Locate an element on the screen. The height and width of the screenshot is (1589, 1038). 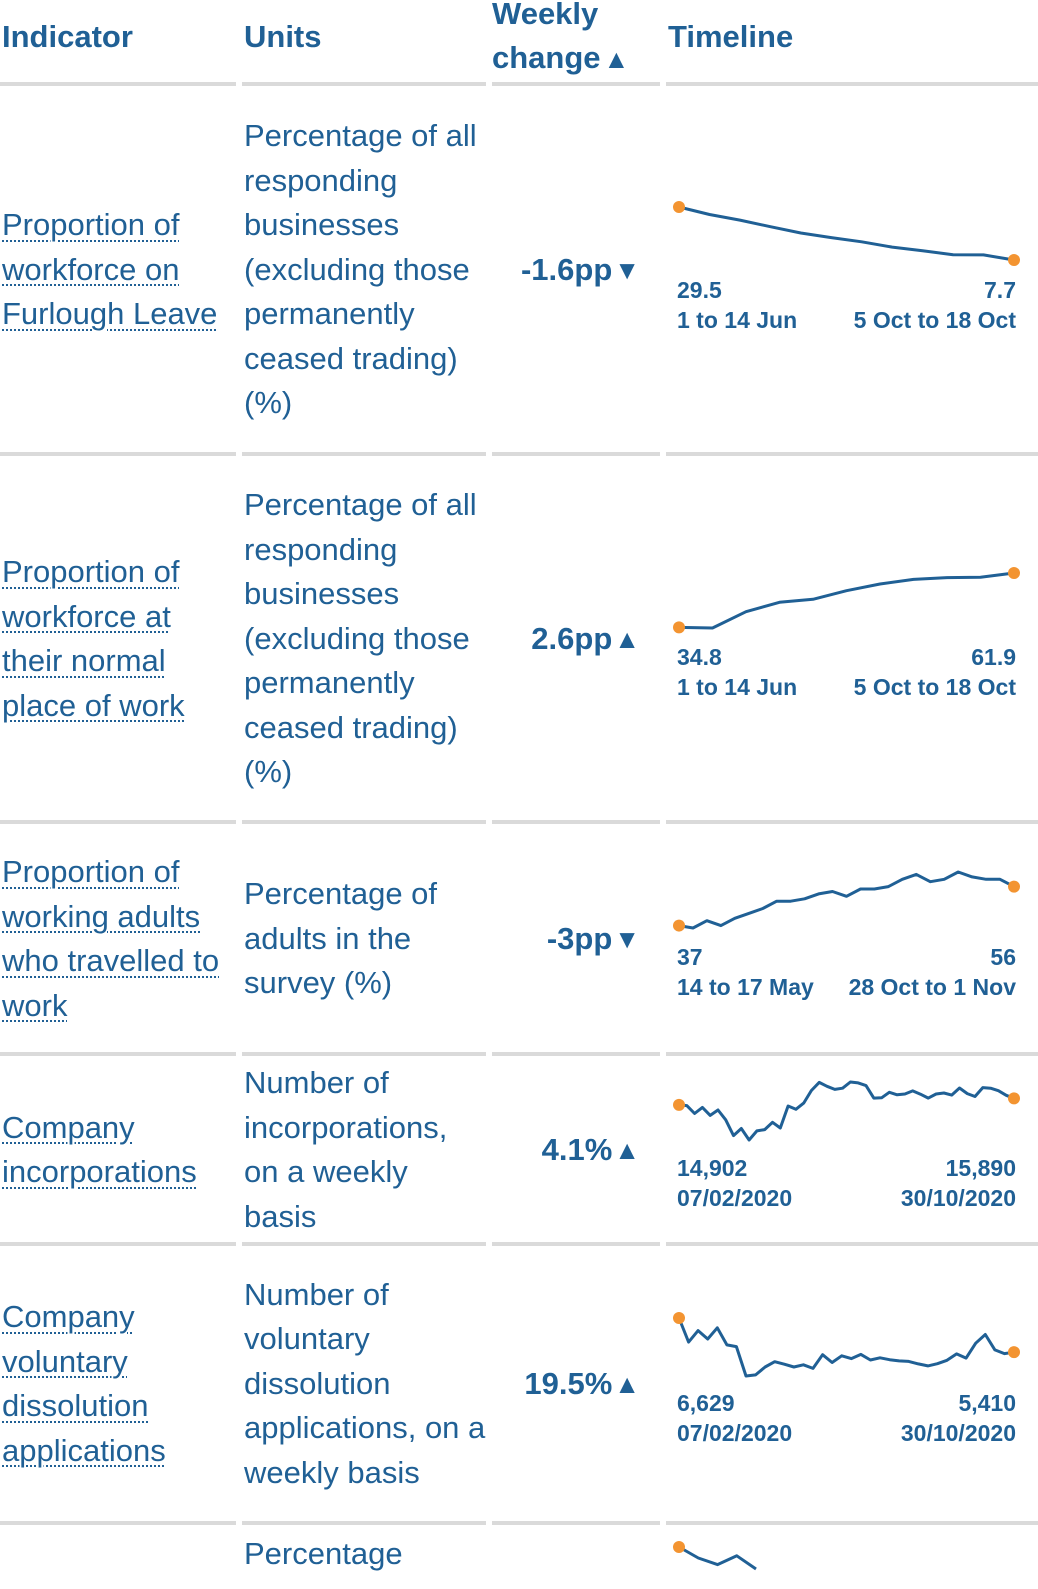
timeline-start: 14,902 07/02/2020 is located at coordinates (734, 1183).